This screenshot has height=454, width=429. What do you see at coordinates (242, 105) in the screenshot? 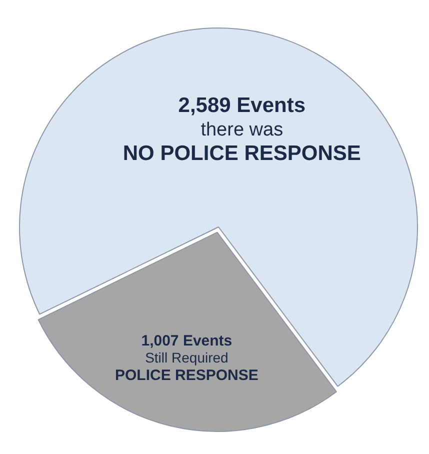
I see `data-label: 2,589 Events` at bounding box center [242, 105].